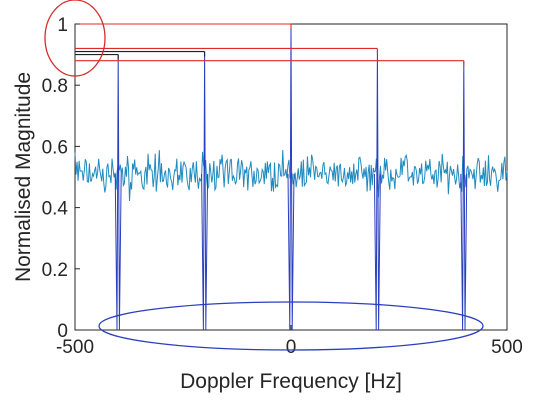 Image resolution: width=539 pixels, height=406 pixels. Describe the element at coordinates (291, 347) in the screenshot. I see `x-tick-label-1: 0` at that location.